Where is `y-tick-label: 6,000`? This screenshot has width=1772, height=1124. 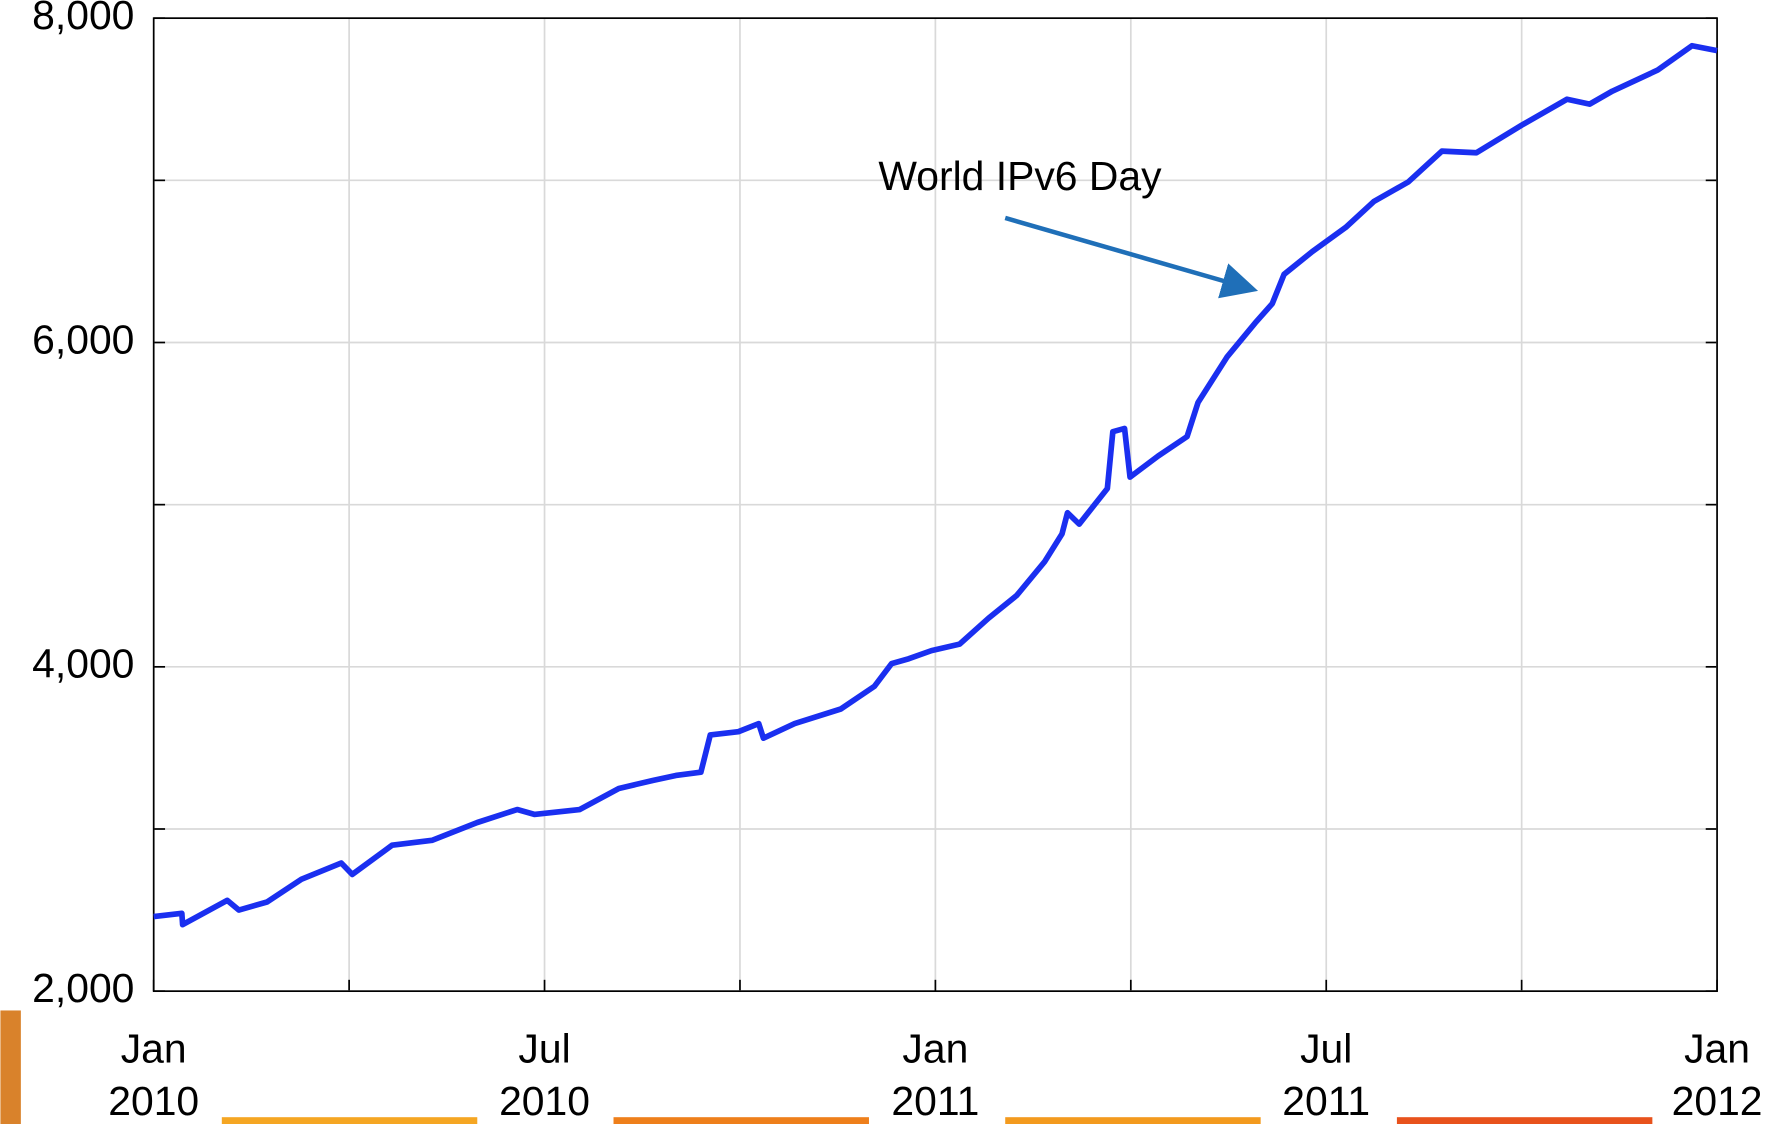 y-tick-label: 6,000 is located at coordinates (83, 339).